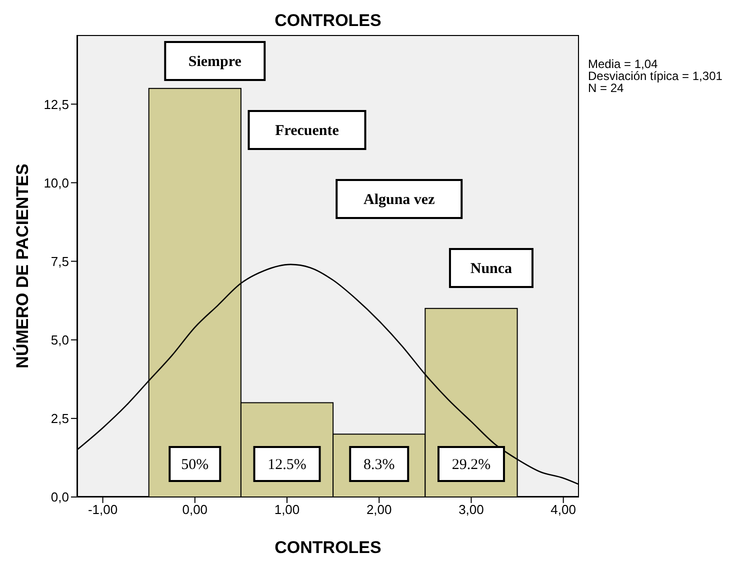 The image size is (740, 565). What do you see at coordinates (563, 510) in the screenshot?
I see `x-tick-label: 4,00` at bounding box center [563, 510].